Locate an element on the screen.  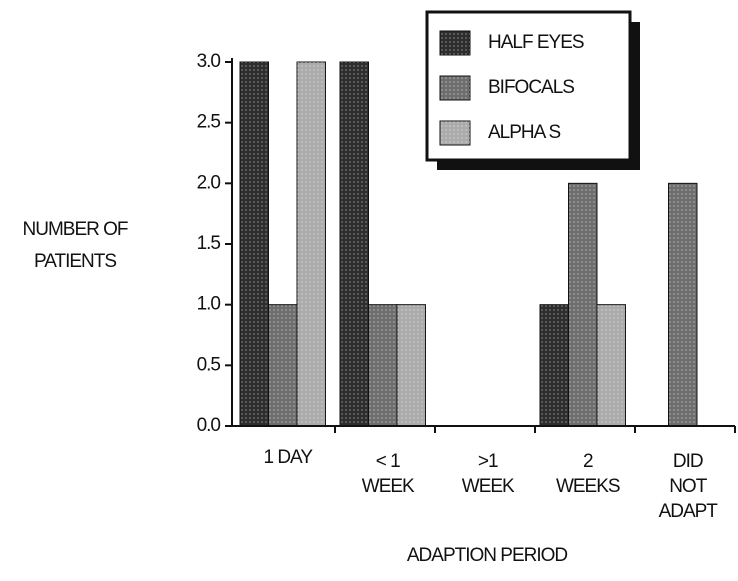
y-tick-label: 1.0 is located at coordinates (209, 304).